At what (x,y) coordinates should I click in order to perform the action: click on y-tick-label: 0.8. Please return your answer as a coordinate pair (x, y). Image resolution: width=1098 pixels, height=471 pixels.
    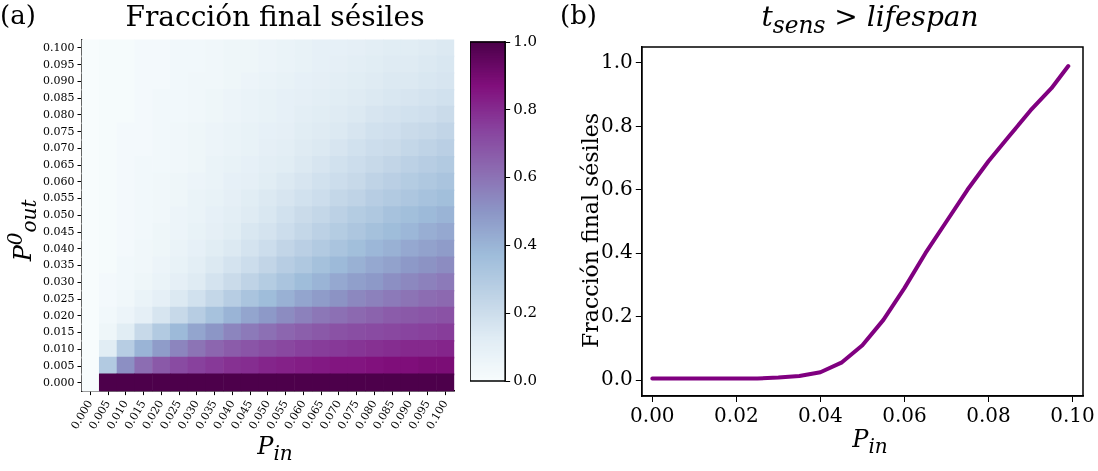
    Looking at the image, I should click on (616, 124).